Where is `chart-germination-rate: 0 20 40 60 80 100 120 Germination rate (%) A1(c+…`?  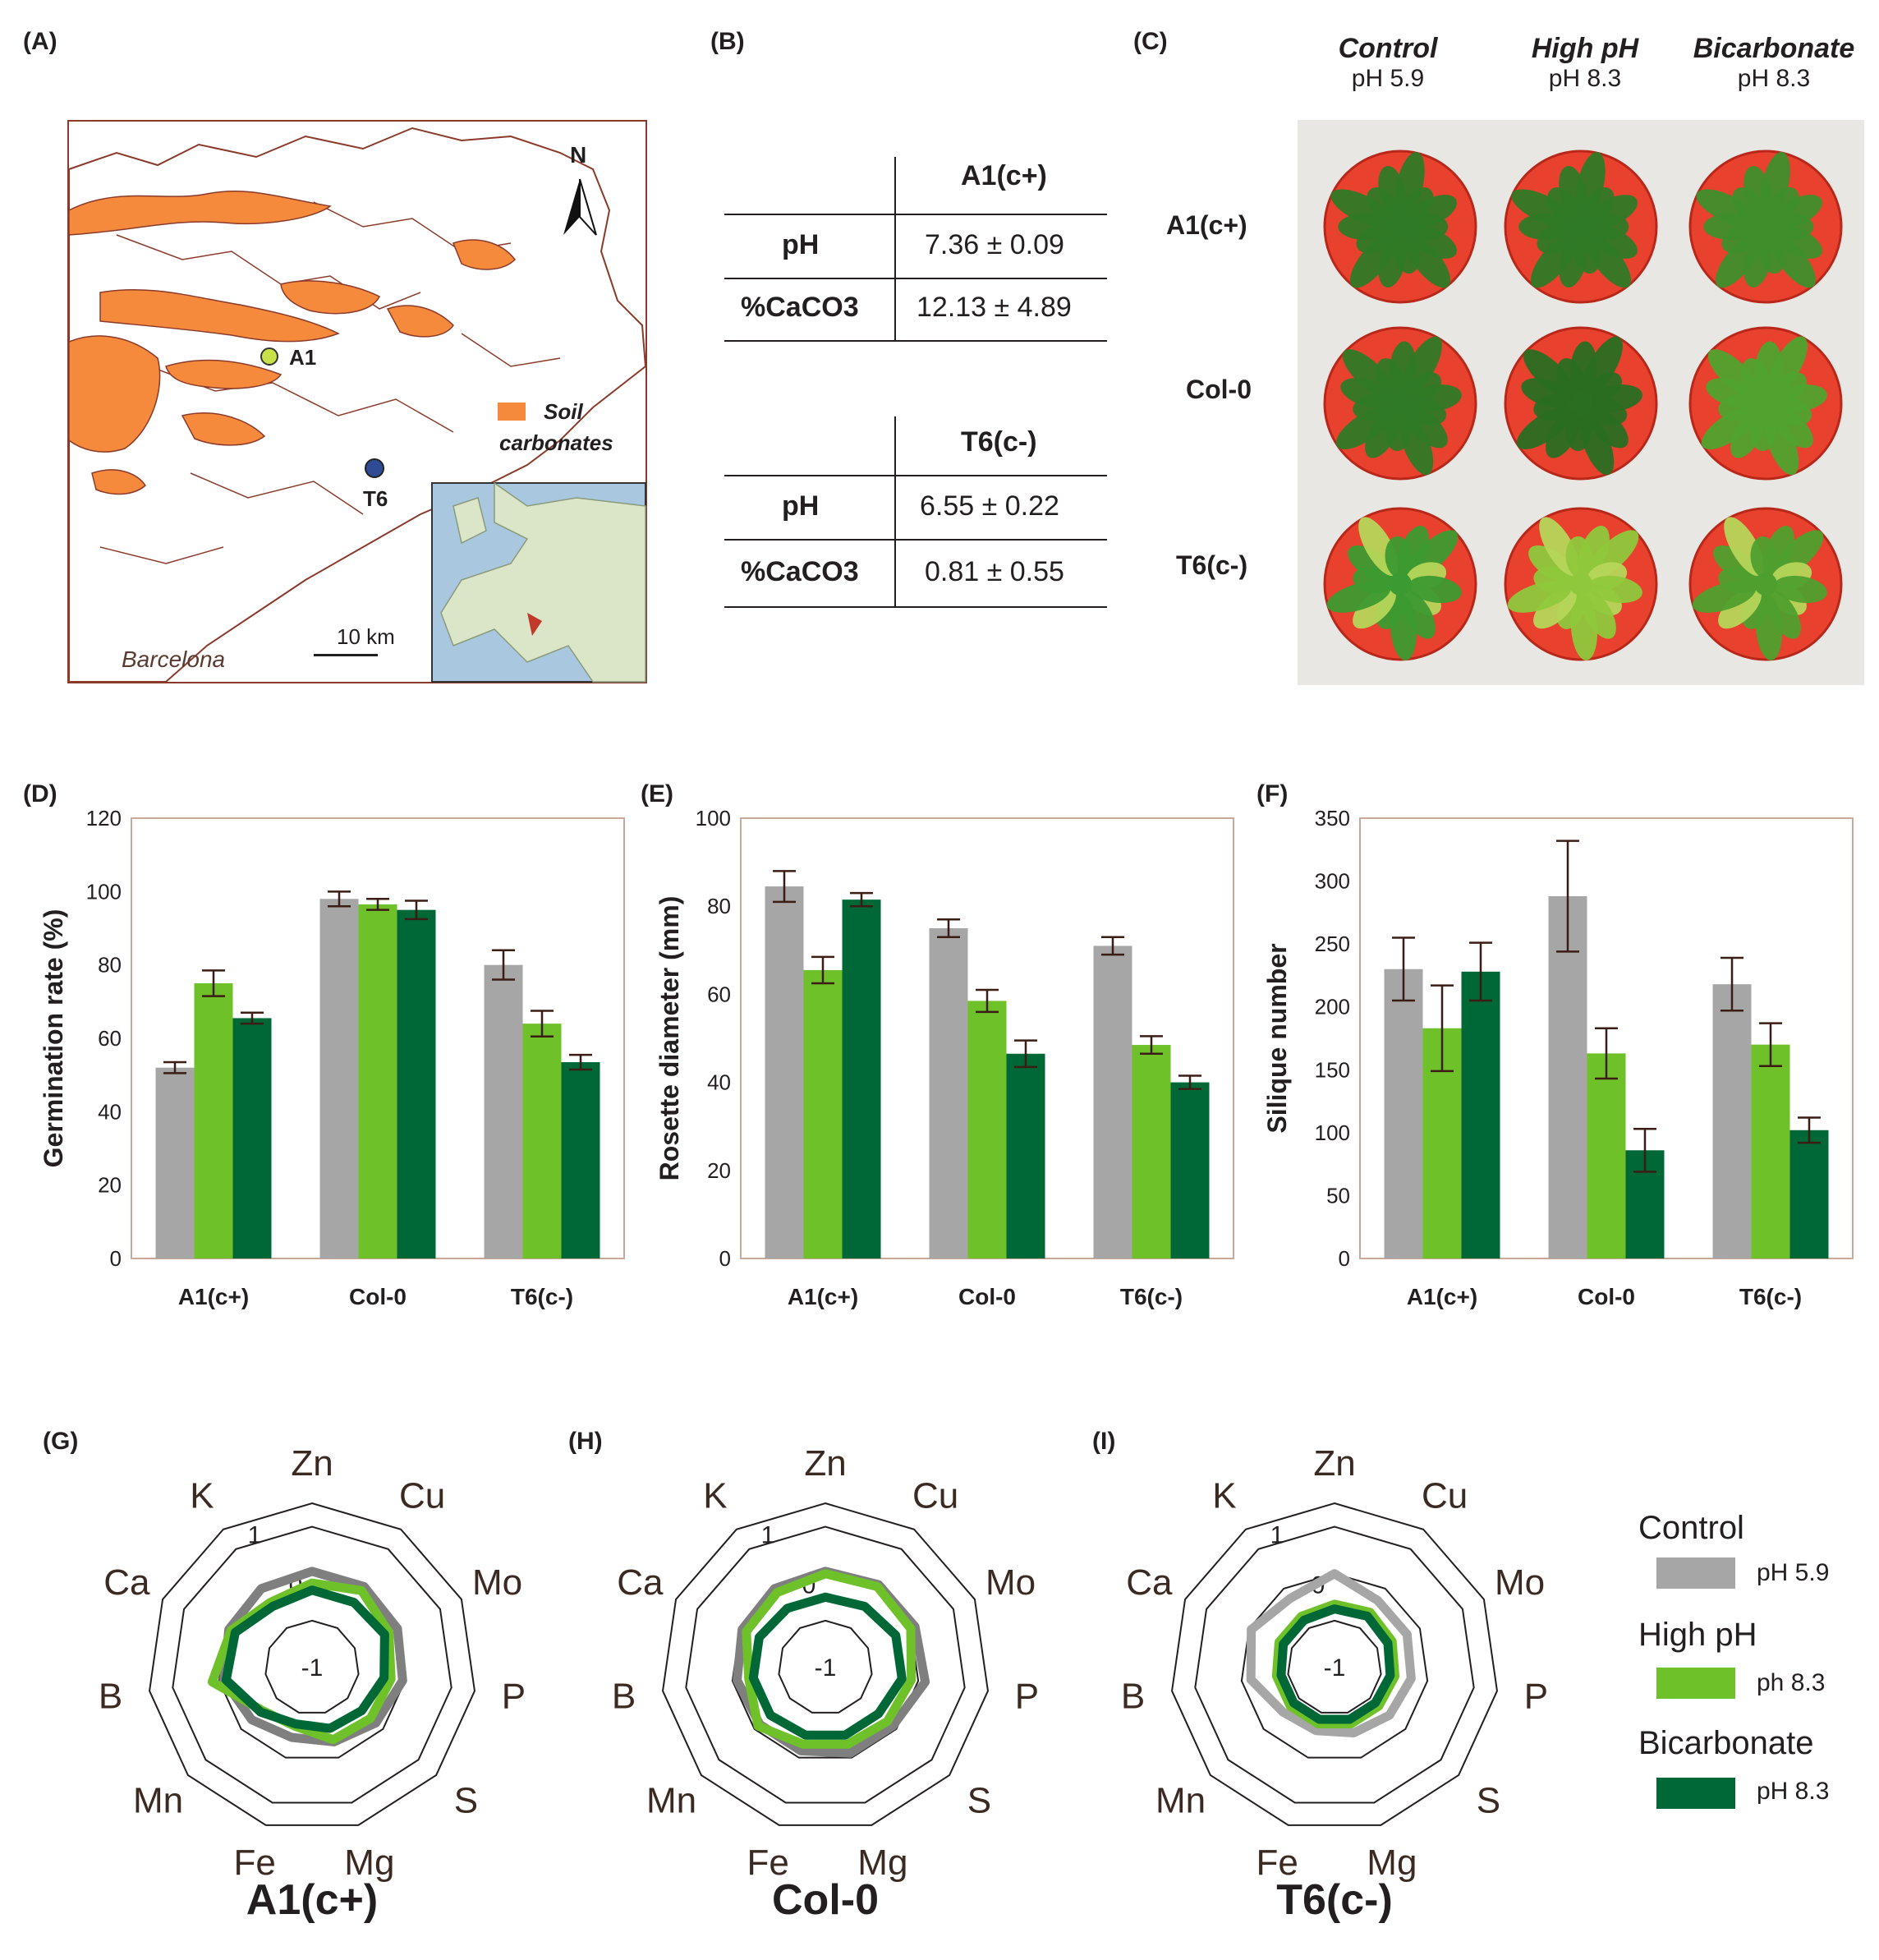 chart-germination-rate: 0 20 40 60 80 100 120 Germination rate (%) A1(c+… is located at coordinates (332, 1057).